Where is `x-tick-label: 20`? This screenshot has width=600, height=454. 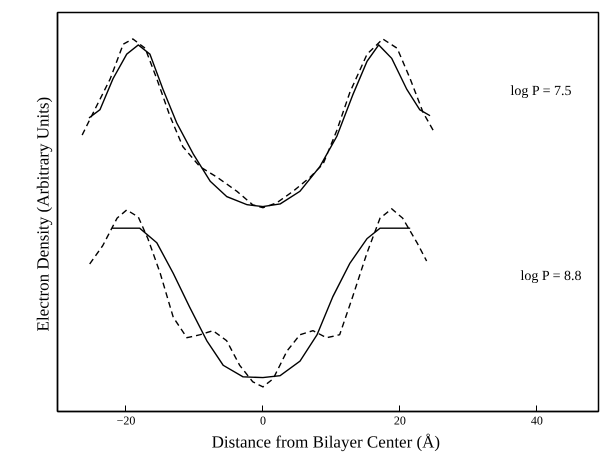 x-tick-label: 20 is located at coordinates (400, 421).